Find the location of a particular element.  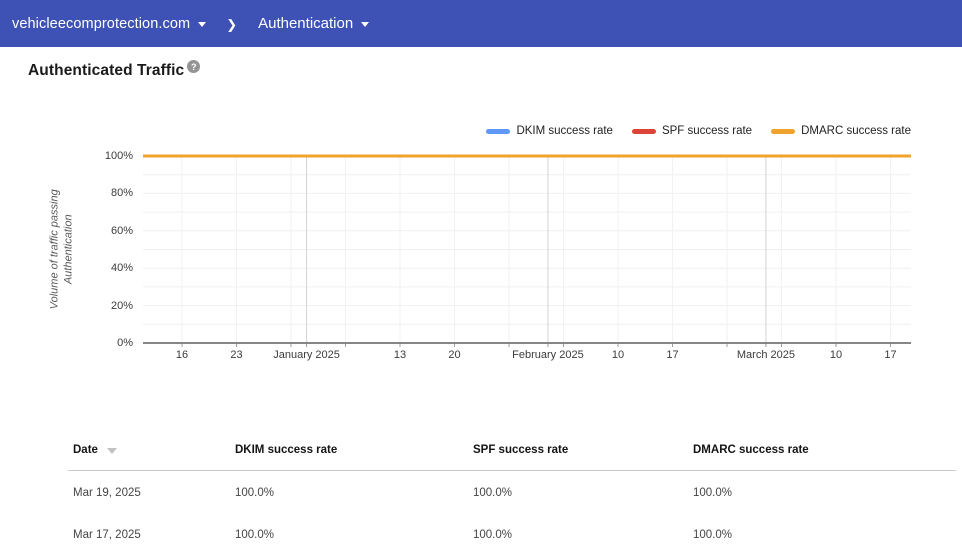

chevron-right-icon: ❯ is located at coordinates (232, 24).